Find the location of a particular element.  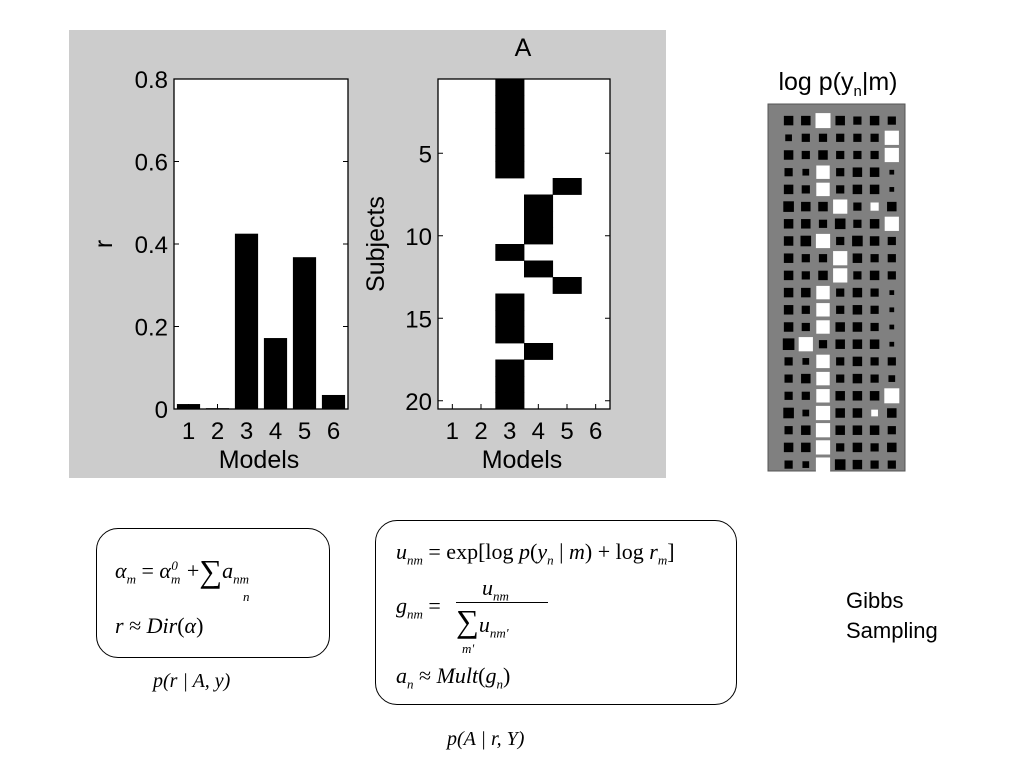

bar-plot-area is located at coordinates (261, 244).